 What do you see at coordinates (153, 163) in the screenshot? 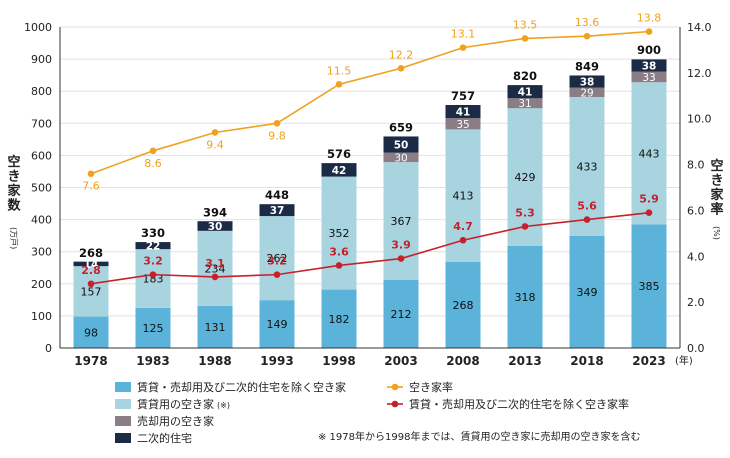
I see `line-point-label: 8.6` at bounding box center [153, 163].